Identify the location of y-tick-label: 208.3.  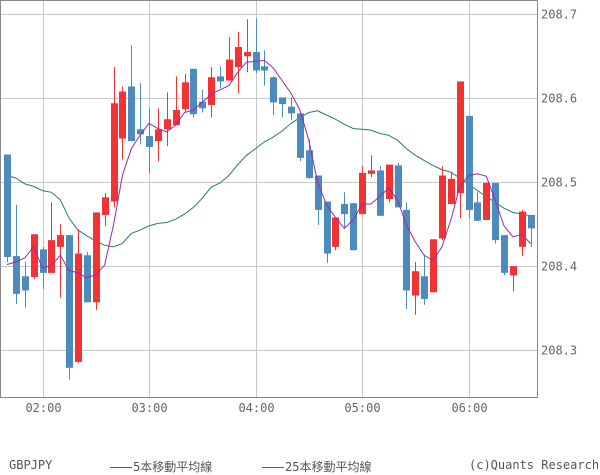
(559, 351).